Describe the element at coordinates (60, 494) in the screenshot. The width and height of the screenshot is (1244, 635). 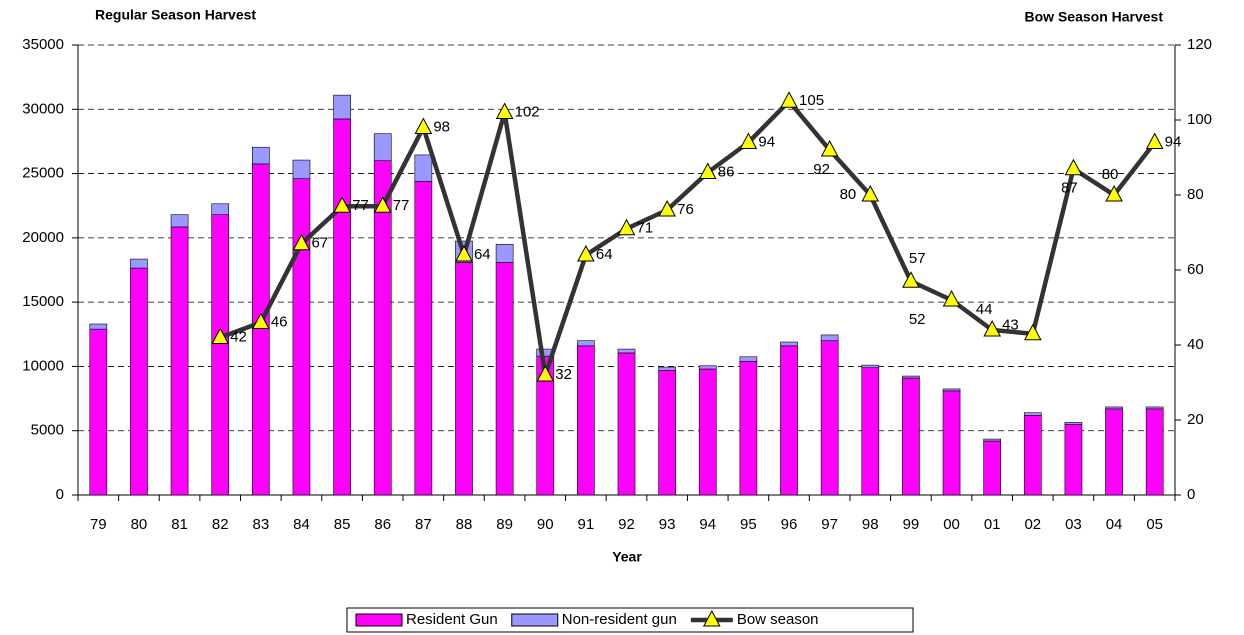
I see `y-tick-label: 0` at that location.